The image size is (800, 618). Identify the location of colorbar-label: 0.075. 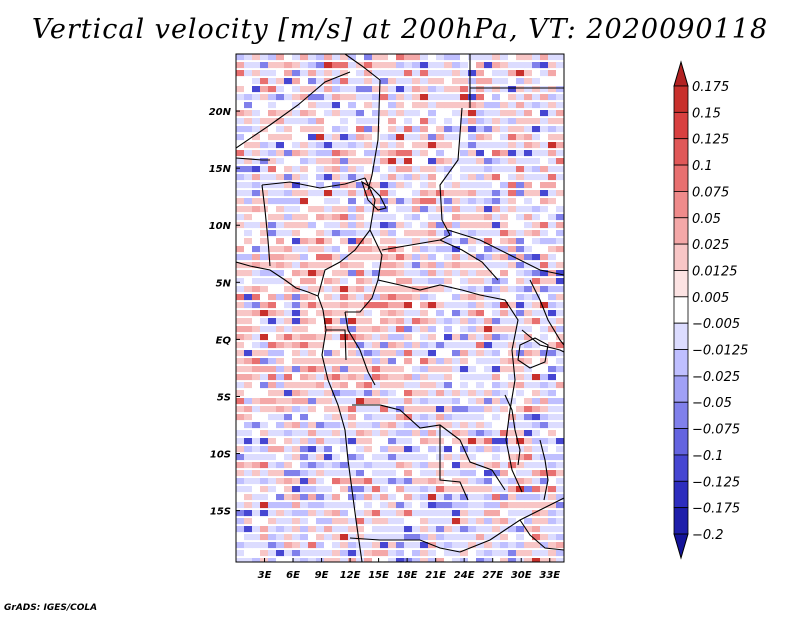
(710, 192).